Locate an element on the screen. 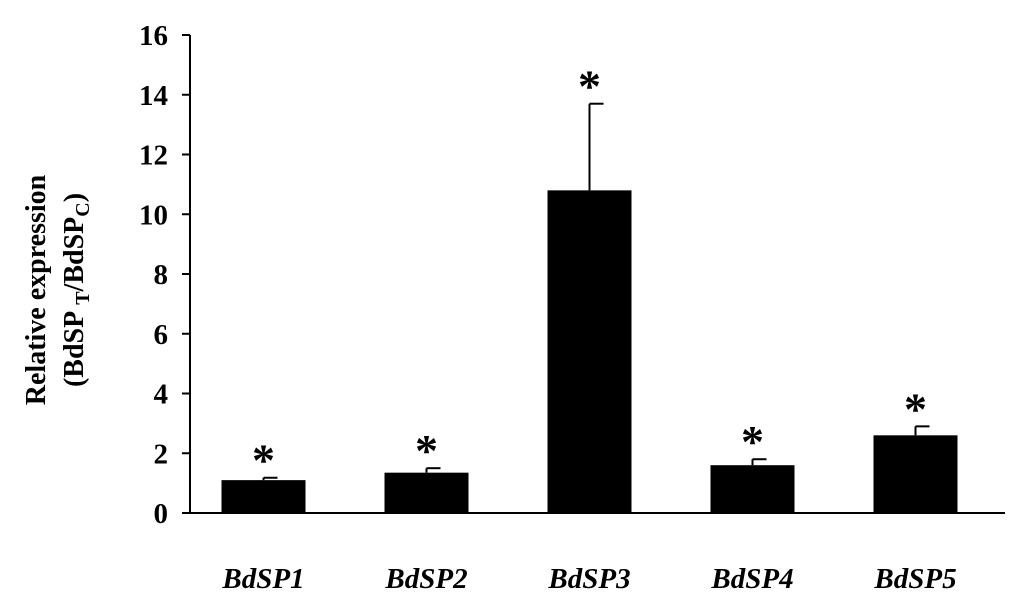 The width and height of the screenshot is (1024, 605). y-axis-title-suffix: ) is located at coordinates (74, 197).